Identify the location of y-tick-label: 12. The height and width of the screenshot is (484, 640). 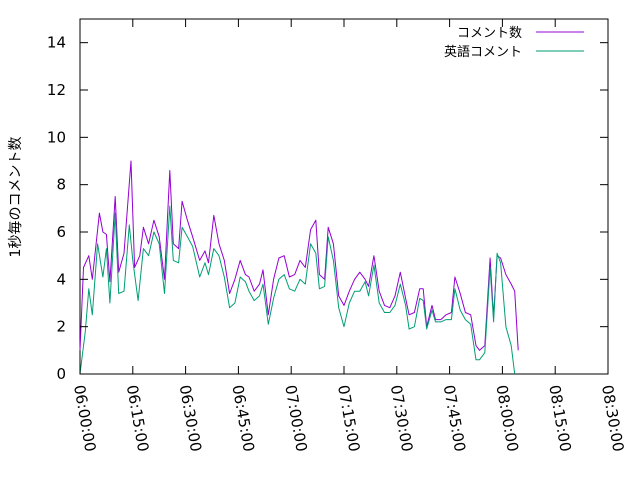
(56, 90).